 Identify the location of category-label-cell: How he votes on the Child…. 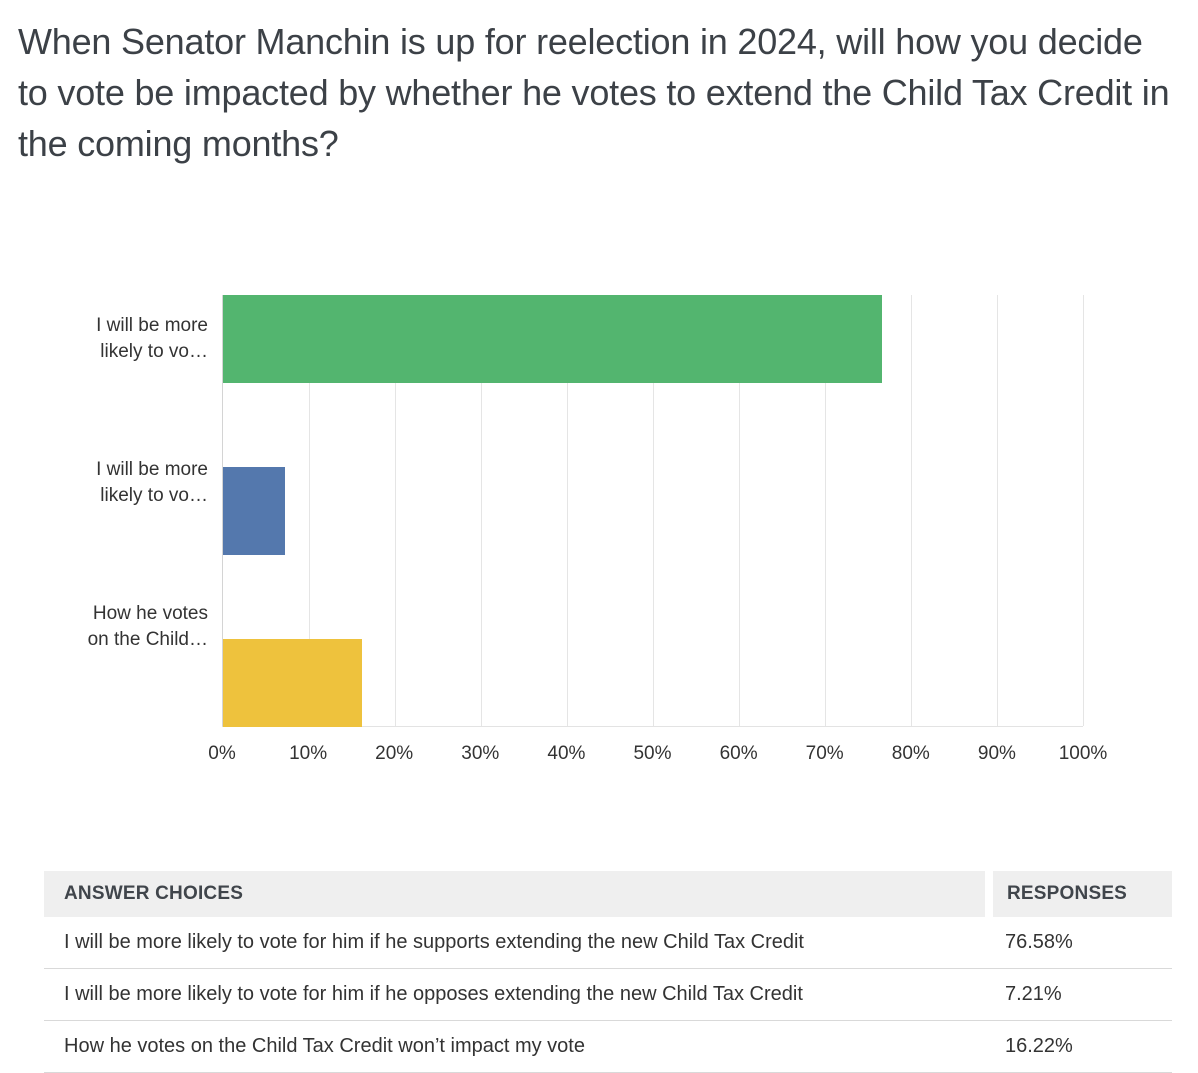
(111, 627).